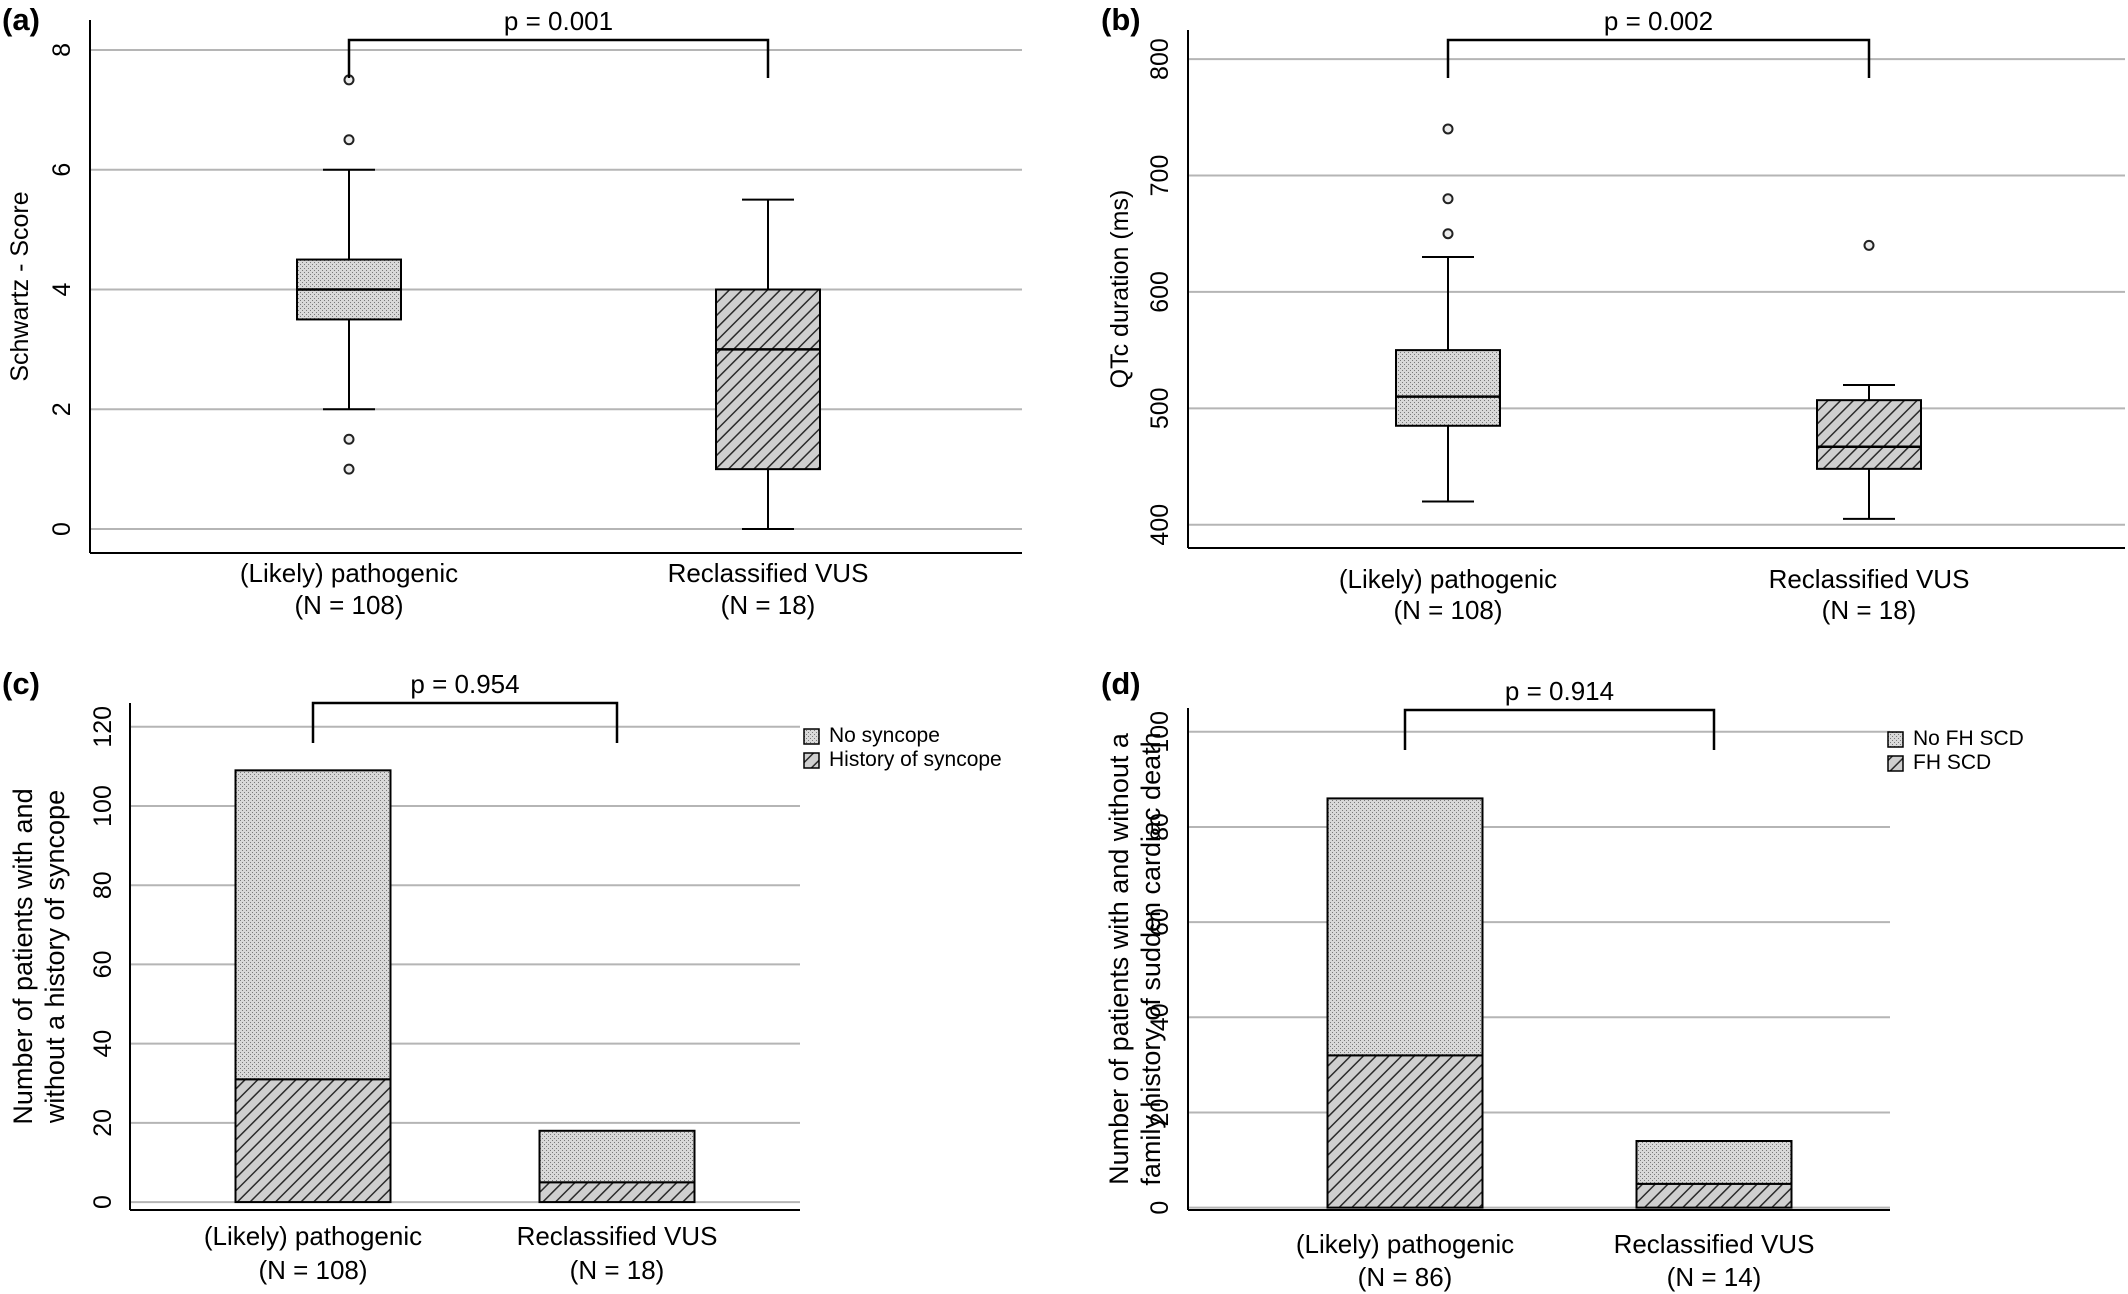 The width and height of the screenshot is (2128, 1294). Describe the element at coordinates (1952, 762) in the screenshot. I see `legend-label: FH SCD` at that location.